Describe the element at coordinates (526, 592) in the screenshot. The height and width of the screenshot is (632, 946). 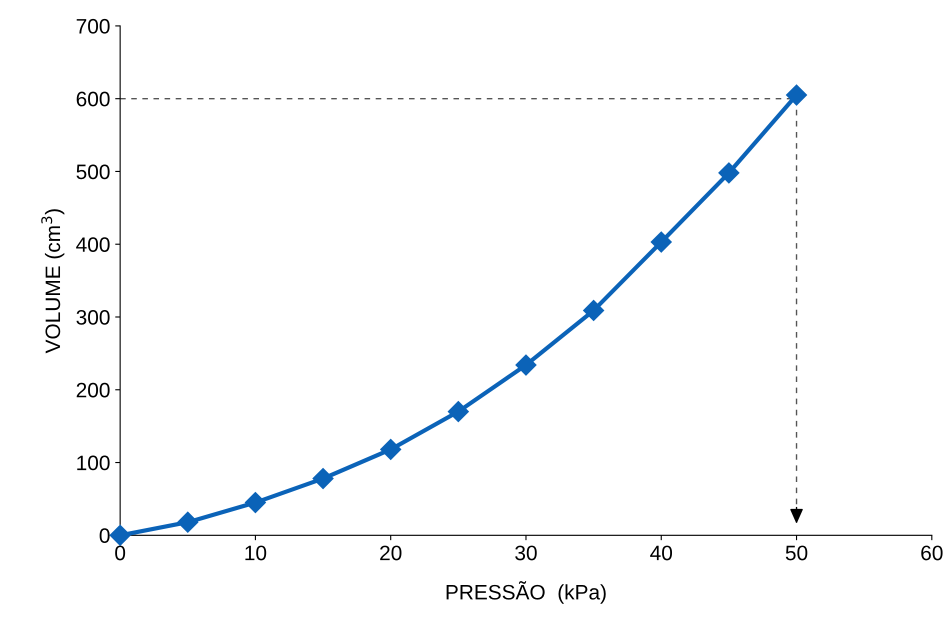
I see `x-axis-title: PRESSÃO (kPa)` at that location.